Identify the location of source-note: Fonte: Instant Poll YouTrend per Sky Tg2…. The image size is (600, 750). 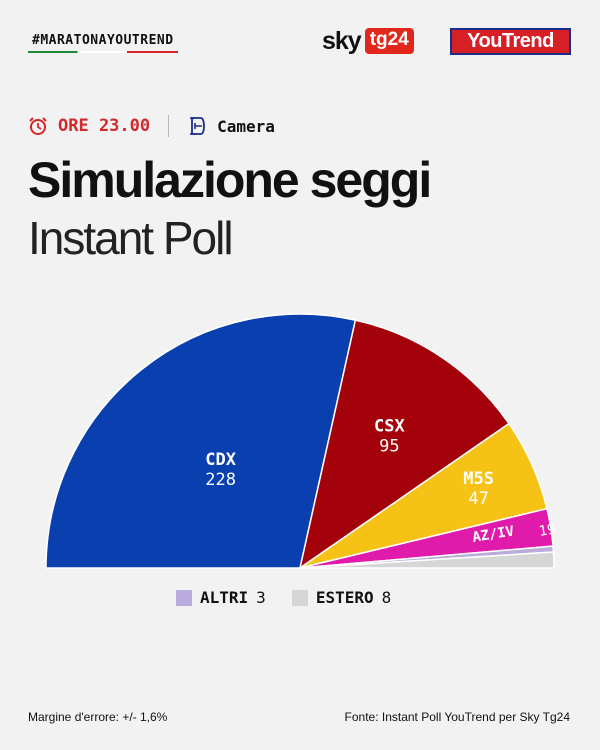
(457, 717).